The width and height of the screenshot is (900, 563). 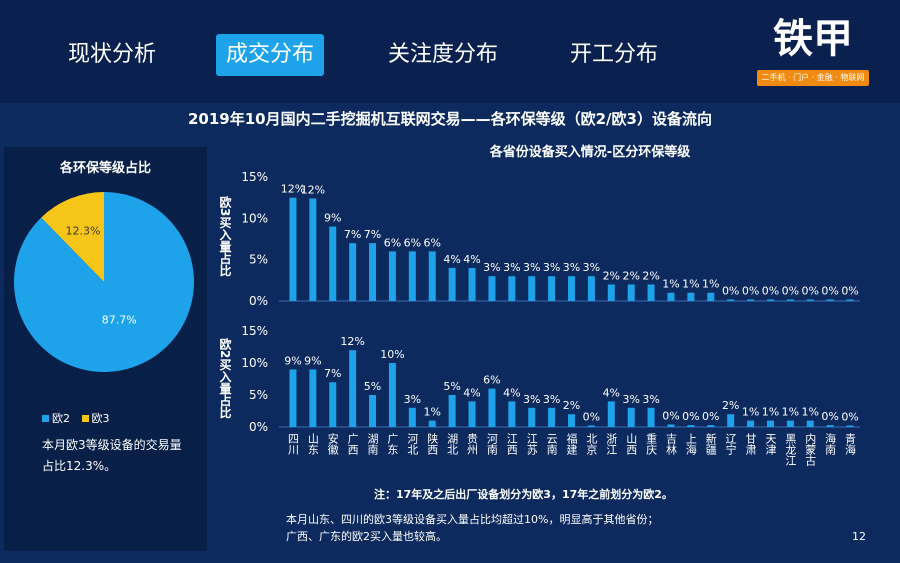 What do you see at coordinates (313, 189) in the screenshot?
I see `o3-data-label: 12%` at bounding box center [313, 189].